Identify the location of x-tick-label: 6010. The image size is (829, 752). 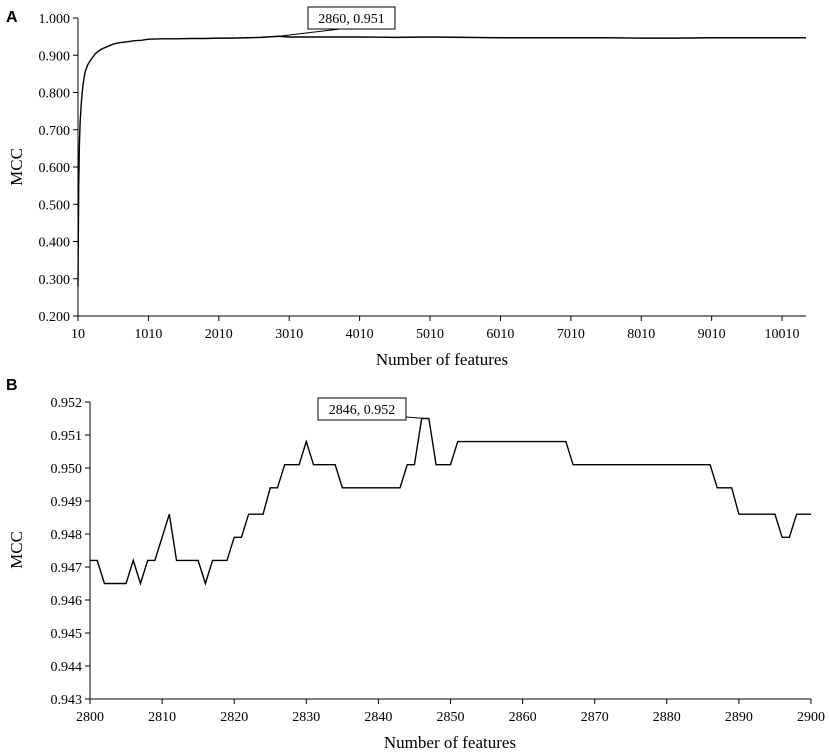
(500, 334).